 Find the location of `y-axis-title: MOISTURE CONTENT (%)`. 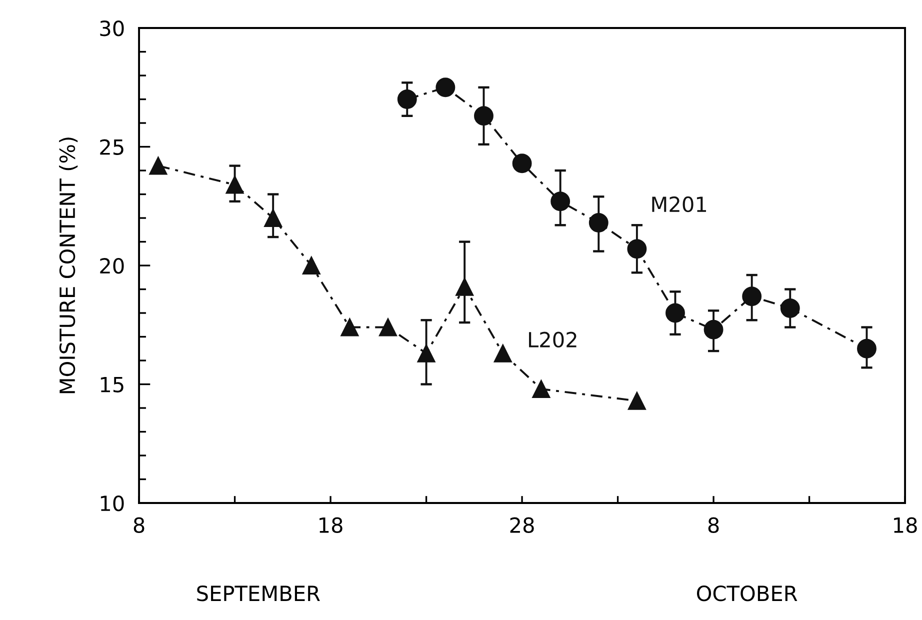

y-axis-title: MOISTURE CONTENT (%) is located at coordinates (68, 266).